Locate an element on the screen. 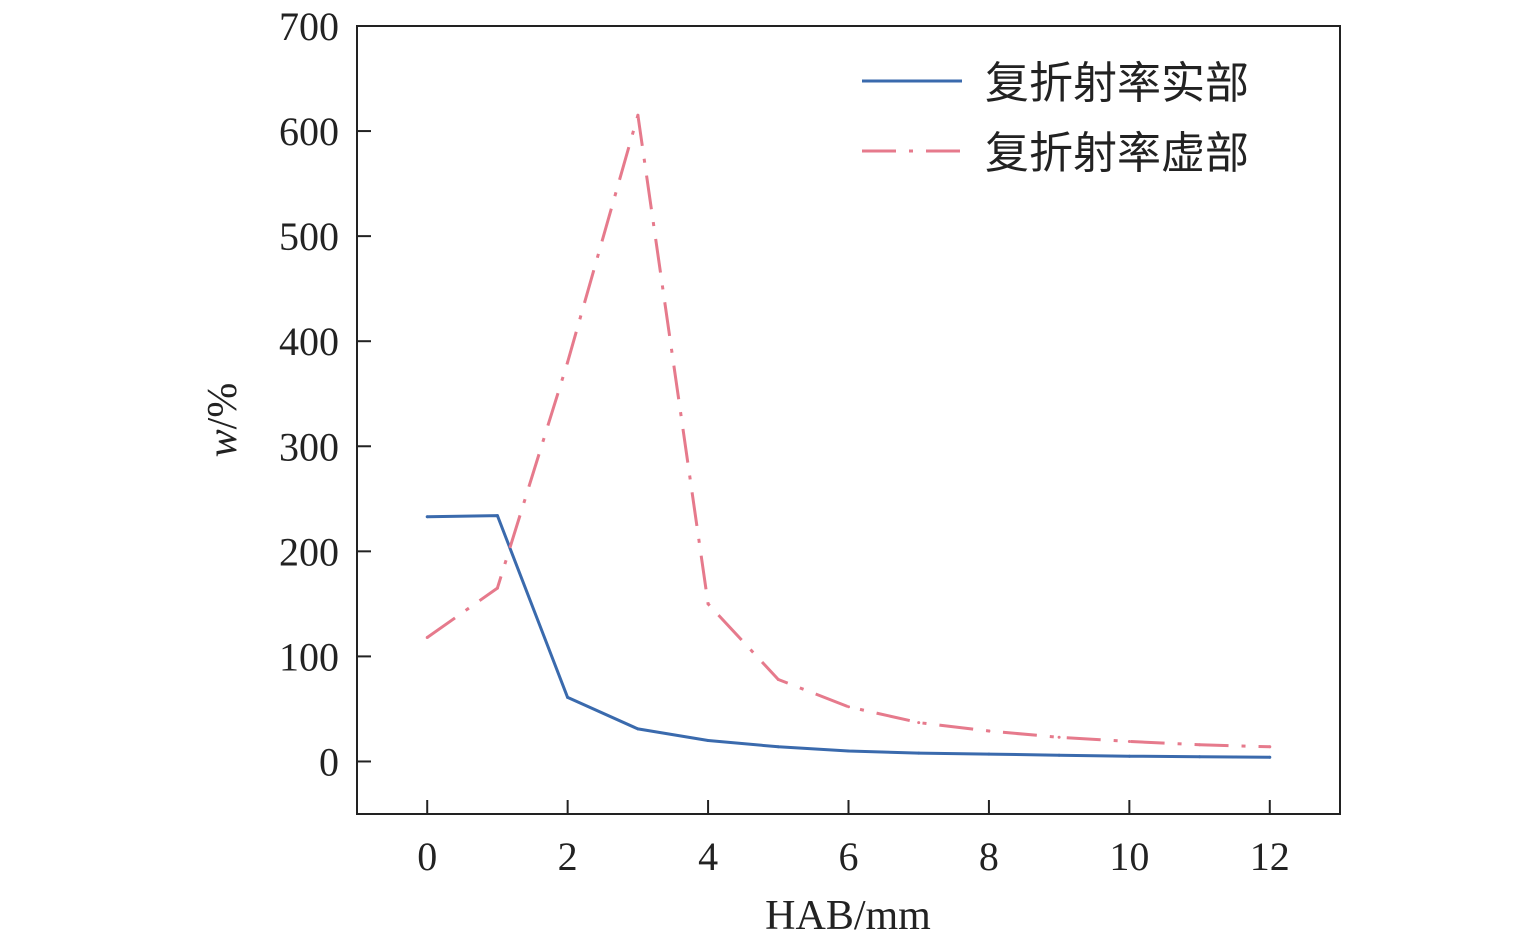 The image size is (1535, 949). y-tick-label-3: 300 is located at coordinates (309, 446).